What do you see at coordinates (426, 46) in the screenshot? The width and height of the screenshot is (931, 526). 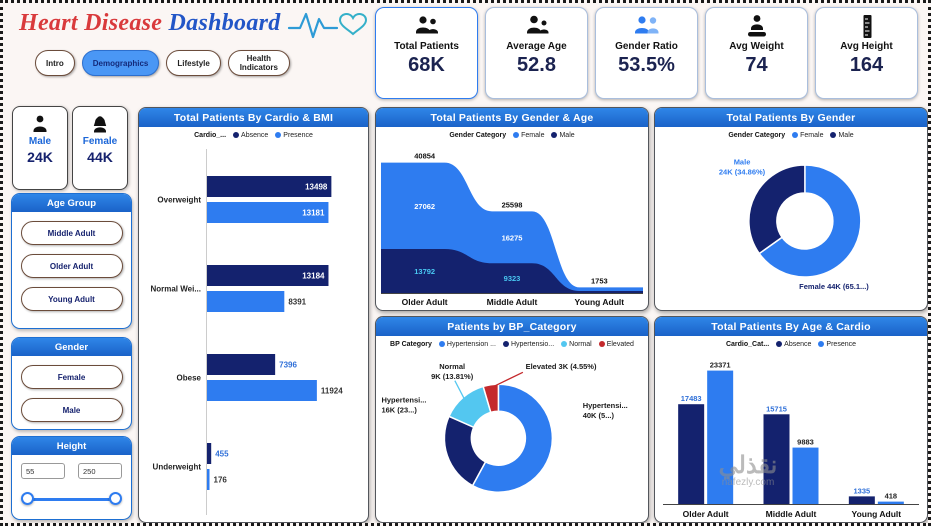 I see `kpi-label: Total Patients` at bounding box center [426, 46].